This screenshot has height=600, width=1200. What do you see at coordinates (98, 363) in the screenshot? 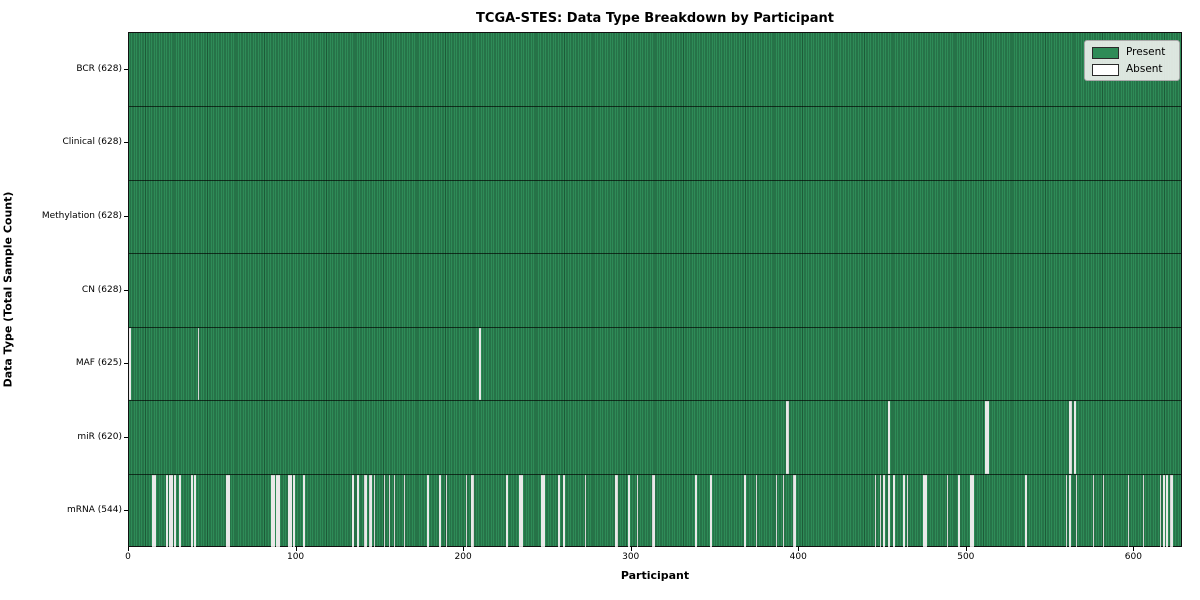
I see `y-tick-label: MAF (625)` at bounding box center [98, 363].